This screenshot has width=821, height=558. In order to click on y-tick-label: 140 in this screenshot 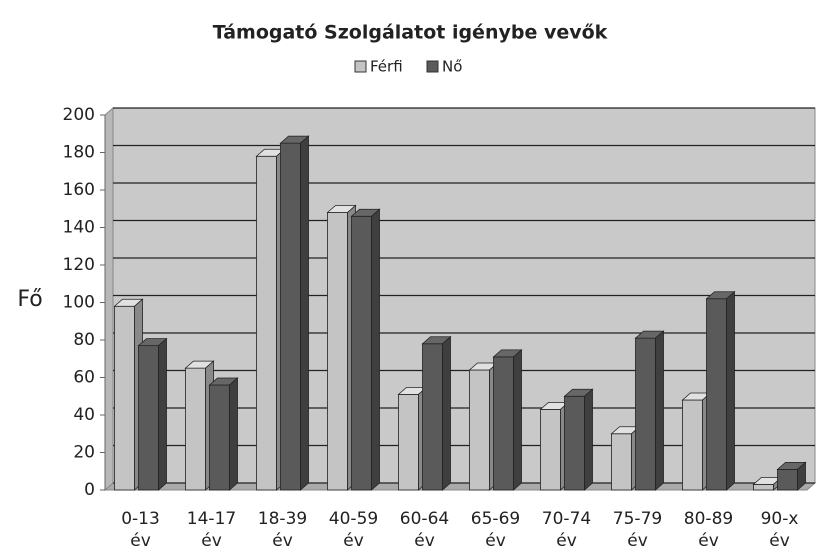, I will do `click(79, 228)`.